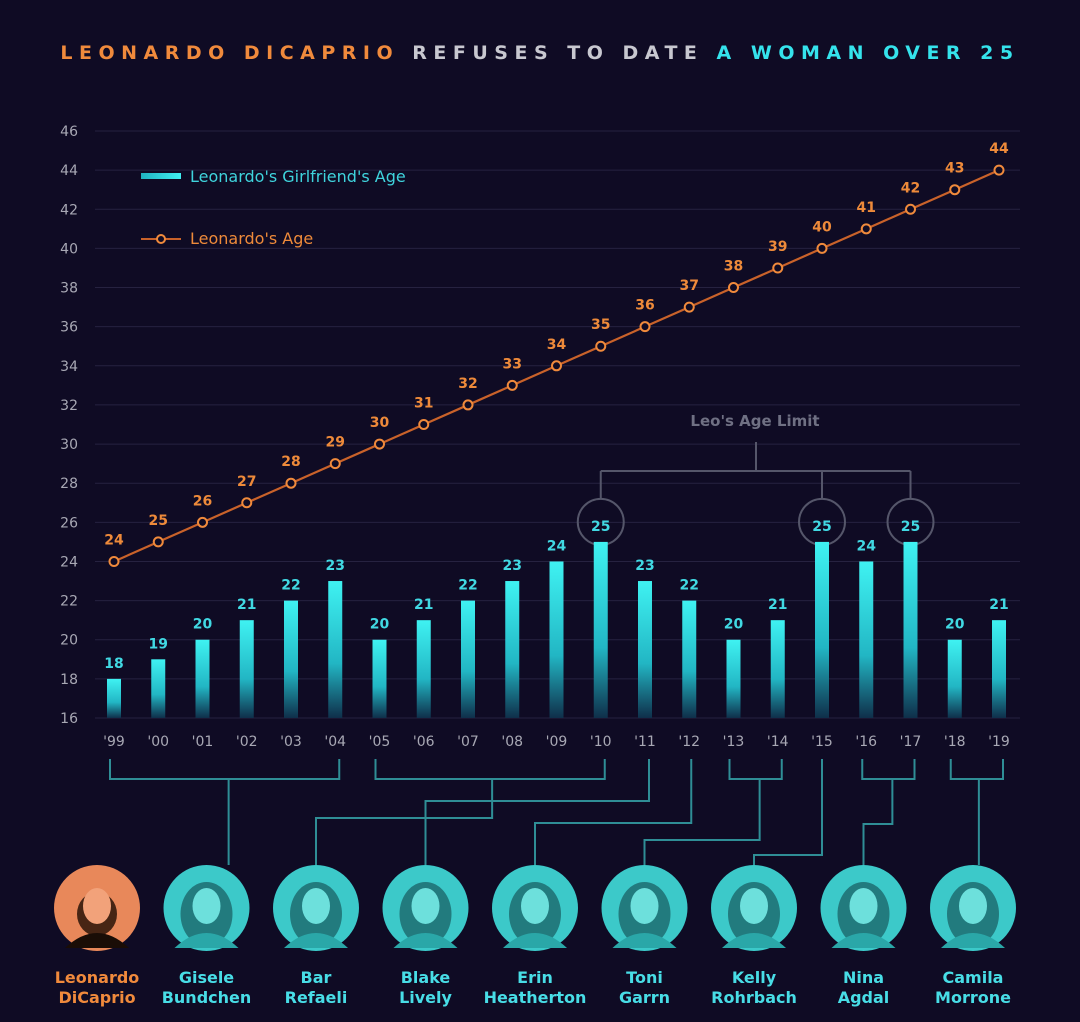 The width and height of the screenshot is (1080, 1022). Describe the element at coordinates (863, 997) in the screenshot. I see `last-name: Agdal` at that location.